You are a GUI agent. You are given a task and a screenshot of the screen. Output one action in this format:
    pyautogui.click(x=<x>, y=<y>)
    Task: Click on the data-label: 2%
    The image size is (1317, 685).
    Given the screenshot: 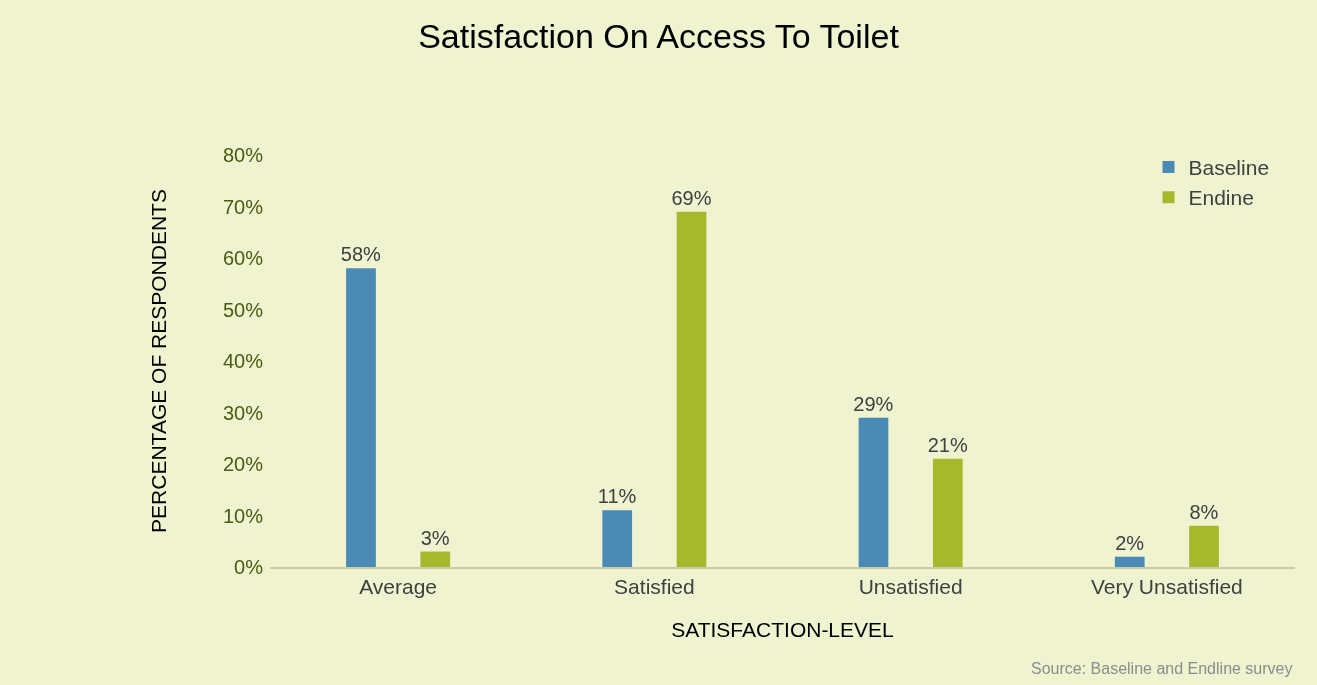 What is the action you would take?
    pyautogui.click(x=1130, y=542)
    